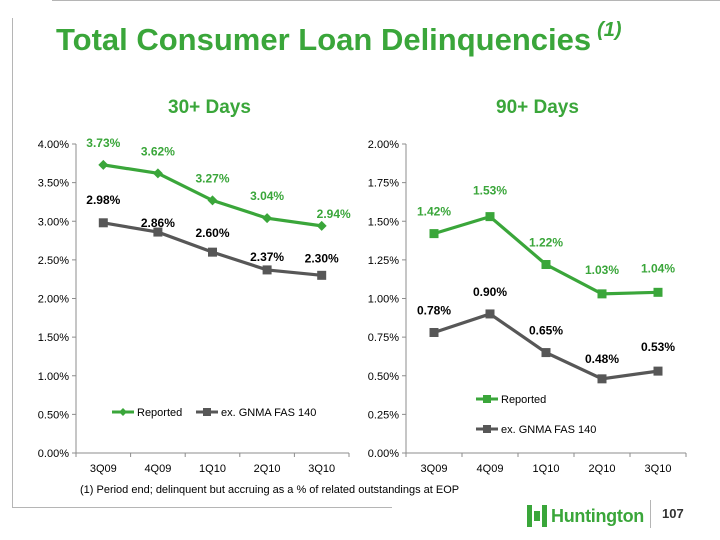 The image size is (720, 540). I want to click on chart2-x-tick-label: 4Q09, so click(490, 469).